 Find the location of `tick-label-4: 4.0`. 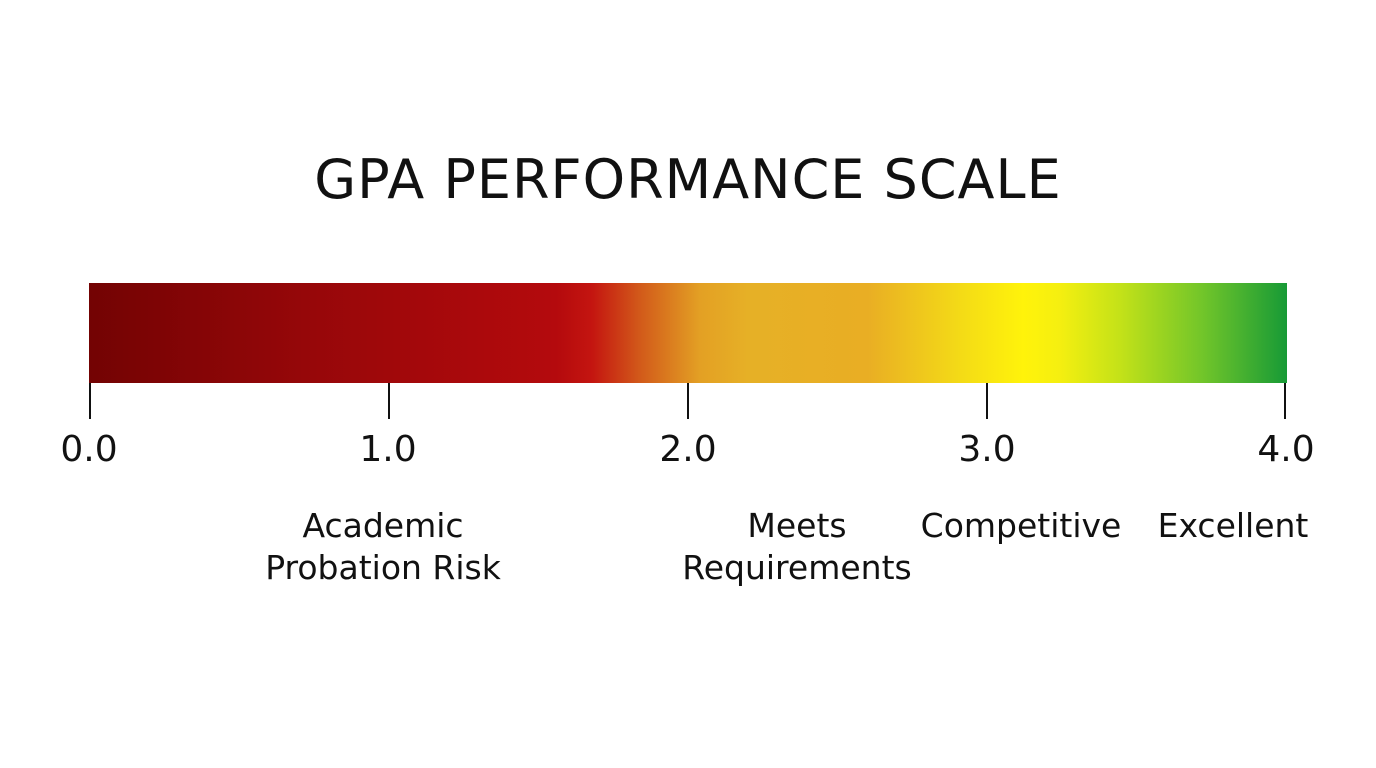

tick-label-4: 4.0 is located at coordinates (1286, 449).